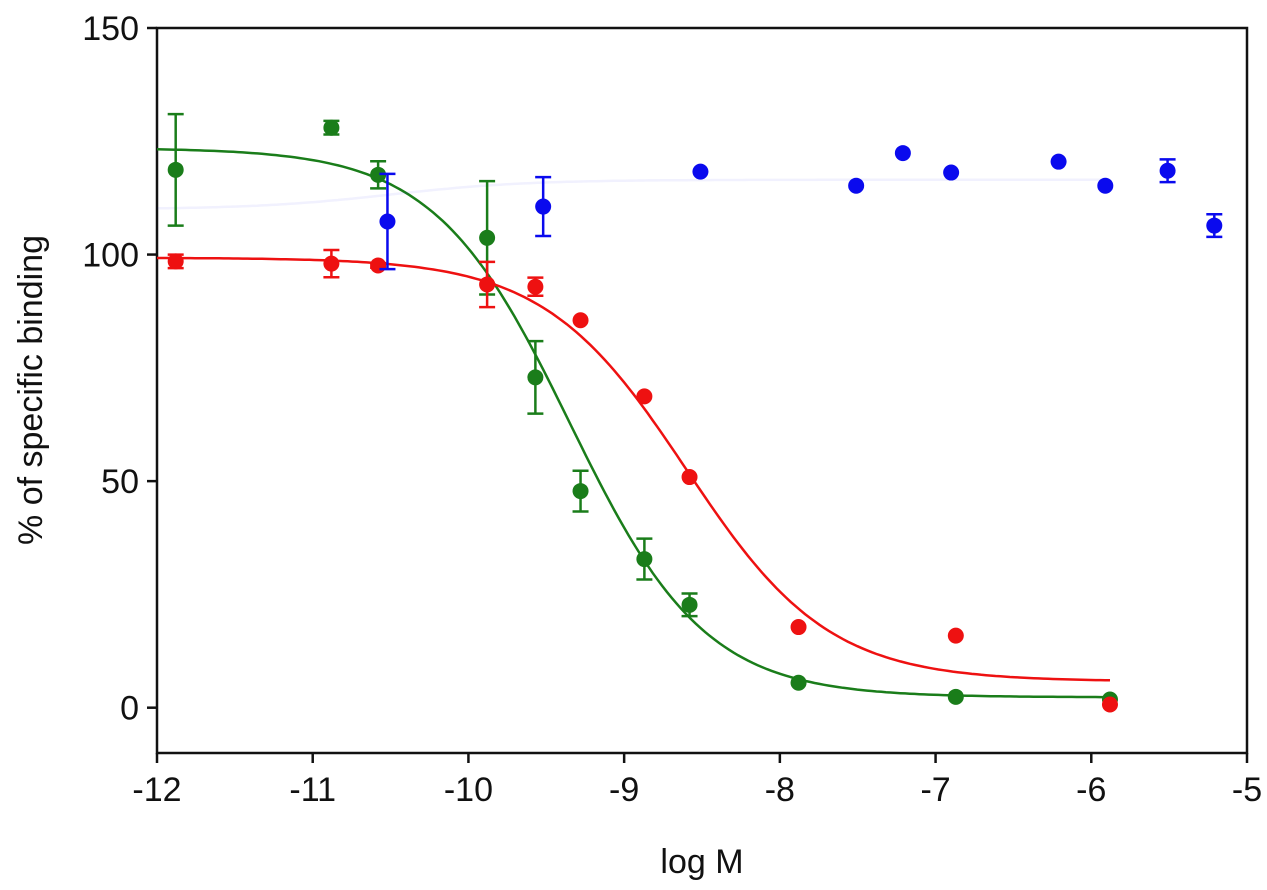  What do you see at coordinates (468, 790) in the screenshot?
I see `x-tick-label: -10` at bounding box center [468, 790].